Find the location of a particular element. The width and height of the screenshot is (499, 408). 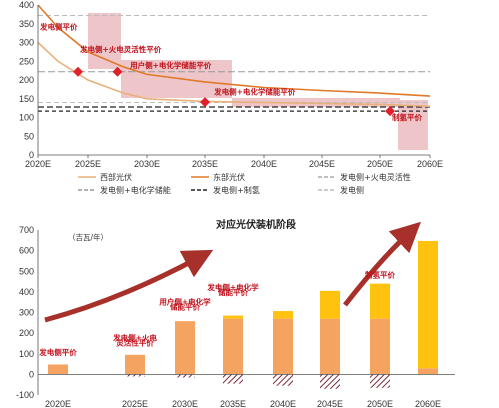

annotation-label: 发电侧+电化学 is located at coordinates (232, 287).